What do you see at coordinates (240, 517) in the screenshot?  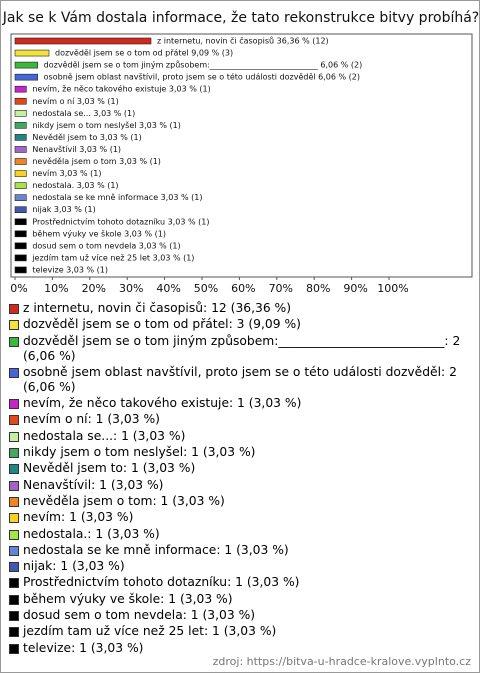 I see `legend-item: nevím: 1 (3,03 %)` at bounding box center [240, 517].